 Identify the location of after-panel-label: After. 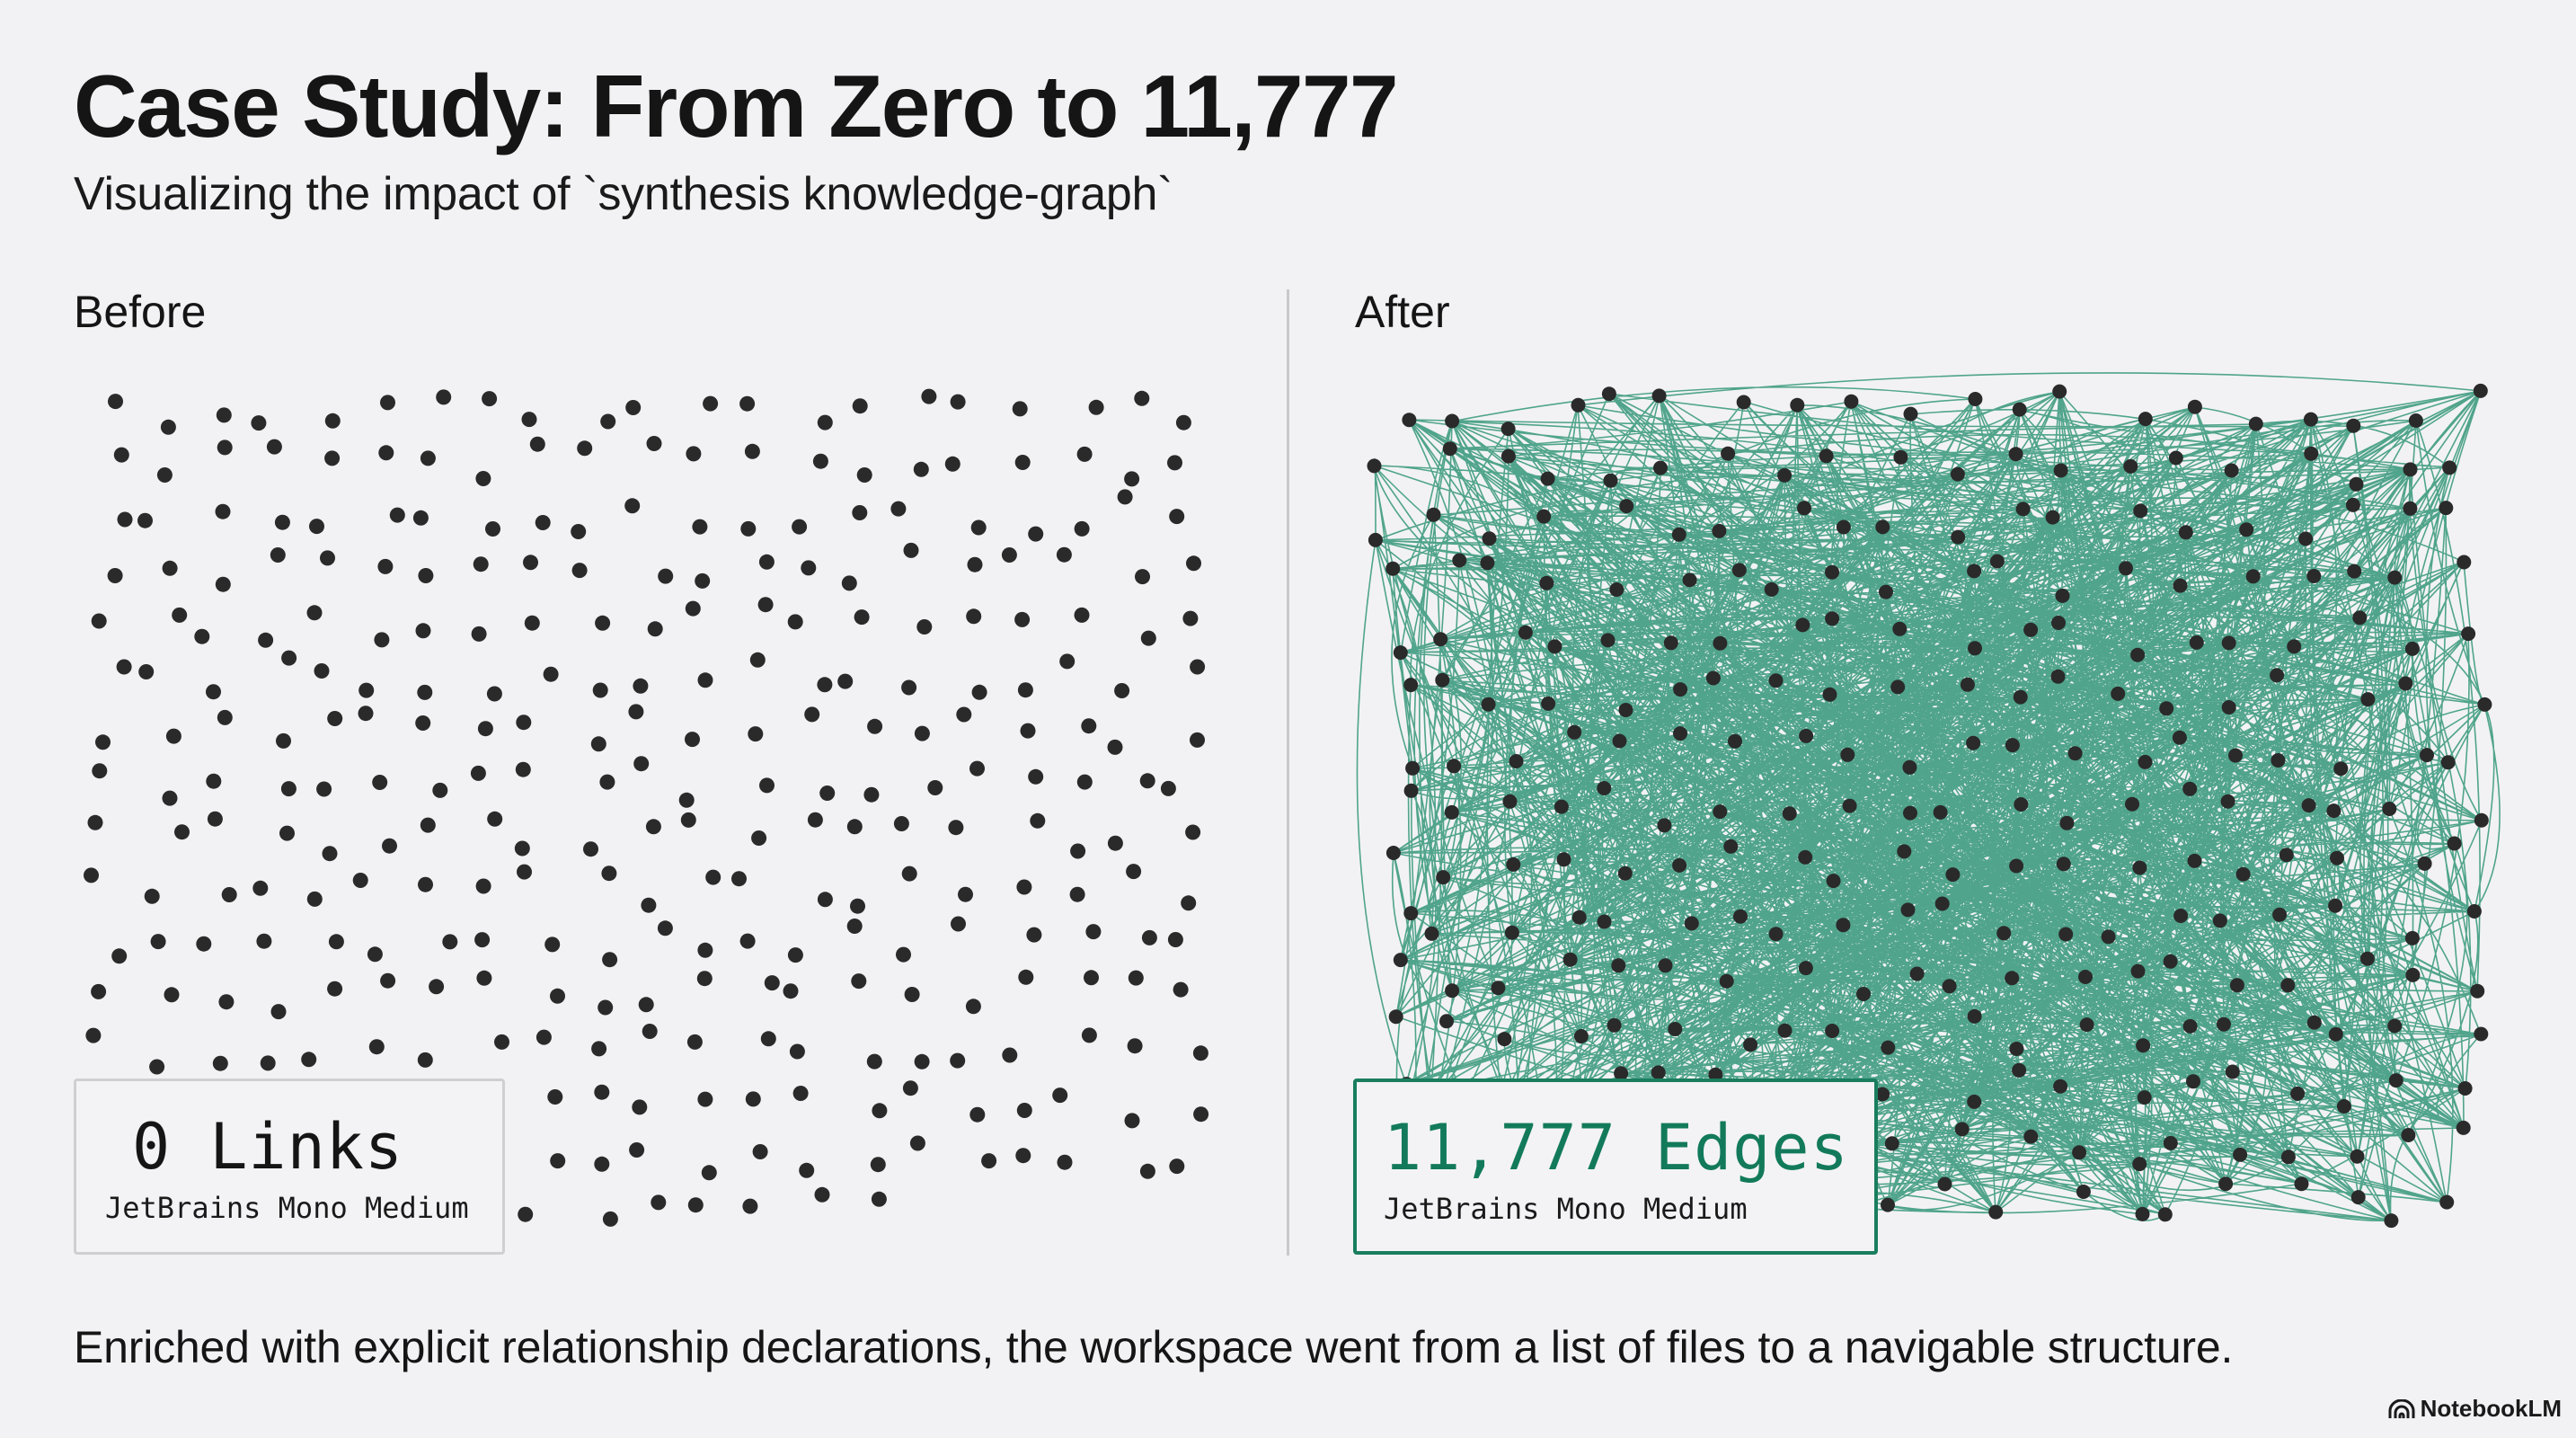
(1402, 312).